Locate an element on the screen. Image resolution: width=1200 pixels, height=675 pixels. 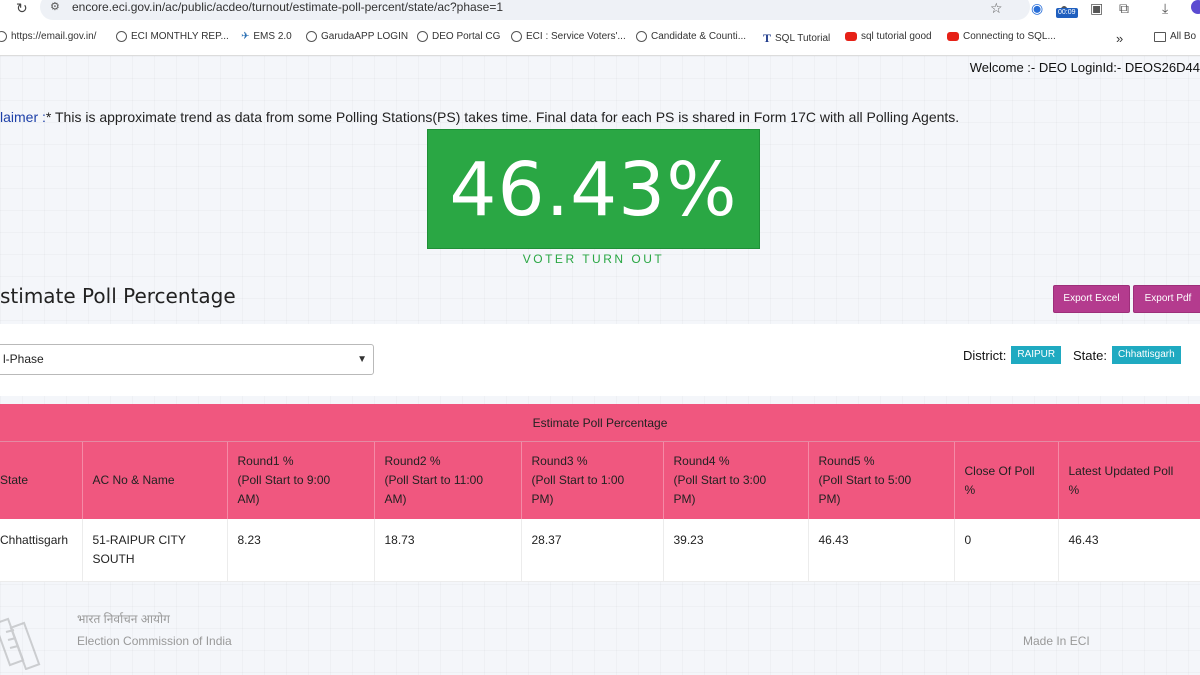
screen-capture-icon: ▣ is located at coordinates (1097, 8).